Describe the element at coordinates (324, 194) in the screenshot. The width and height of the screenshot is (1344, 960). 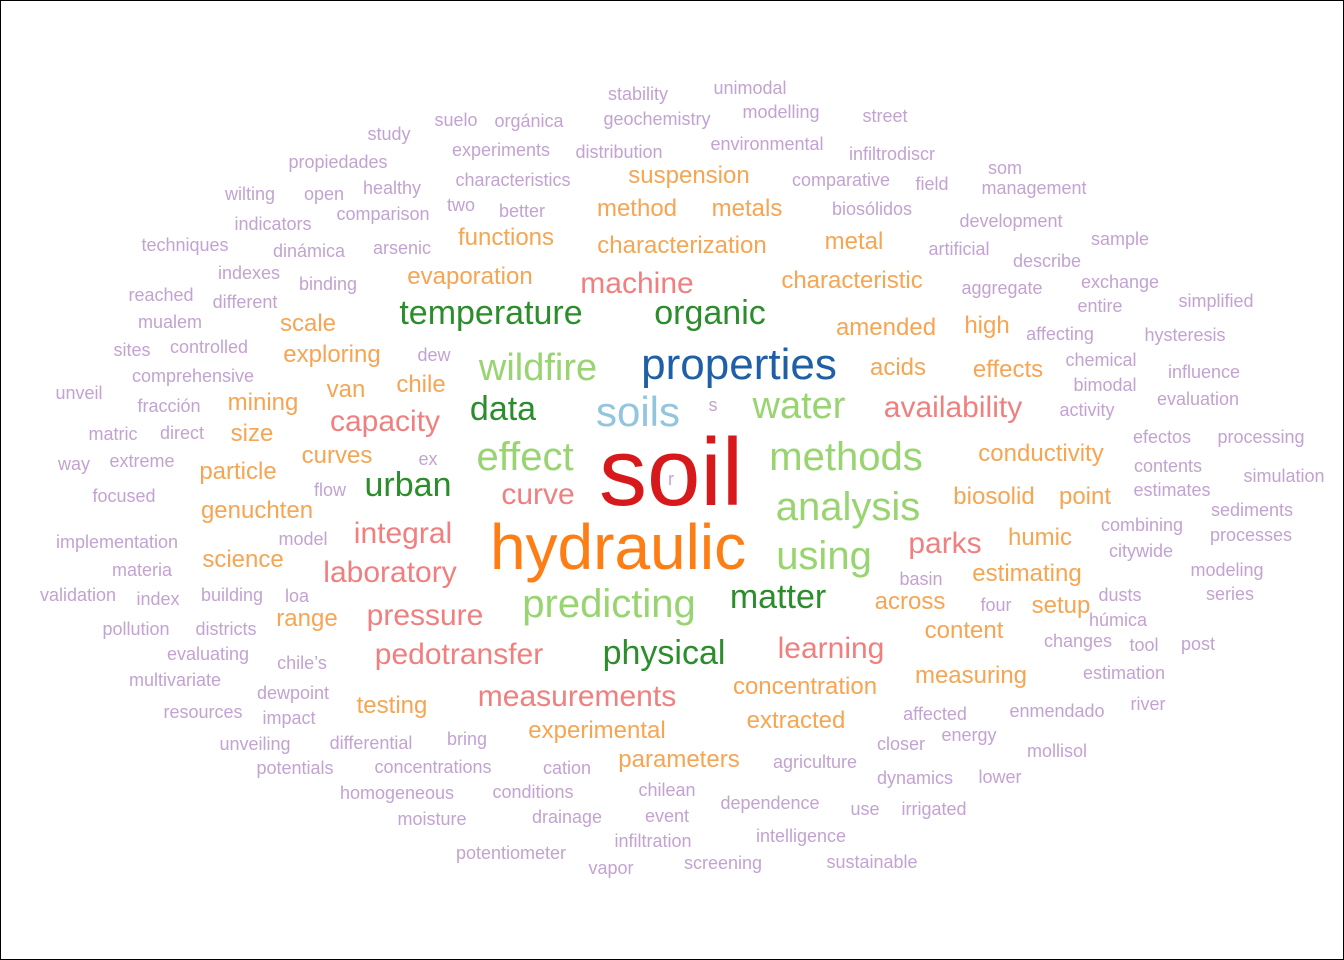
I see `word-85: open` at that location.